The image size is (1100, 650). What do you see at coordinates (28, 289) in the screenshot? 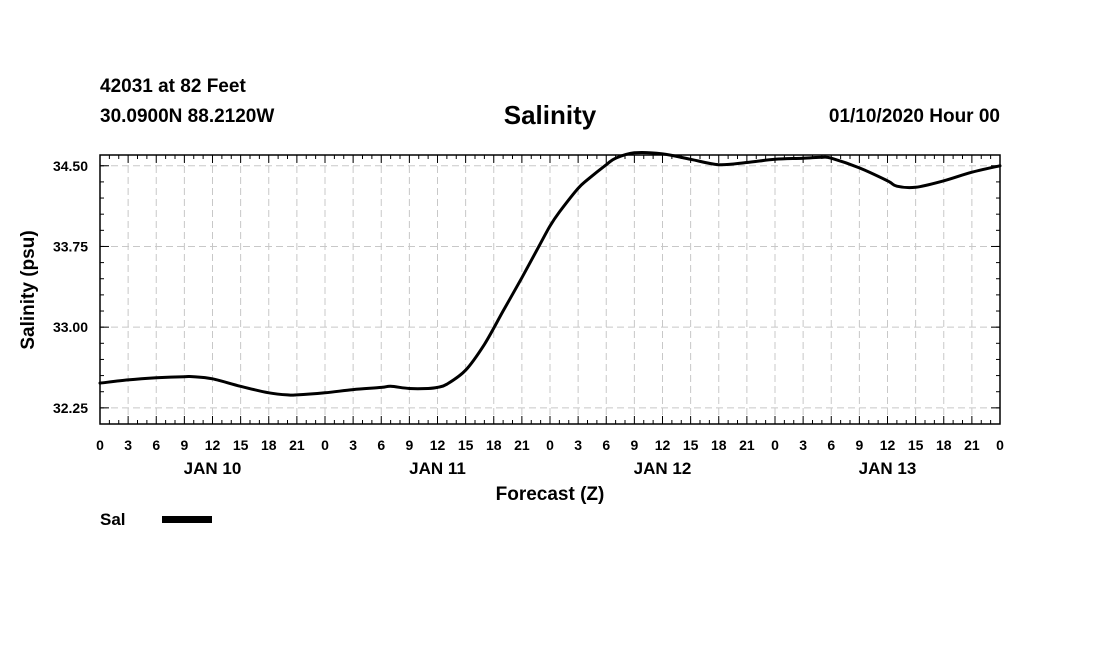
I see `y-axis-title: Salinity (psu)` at bounding box center [28, 289].